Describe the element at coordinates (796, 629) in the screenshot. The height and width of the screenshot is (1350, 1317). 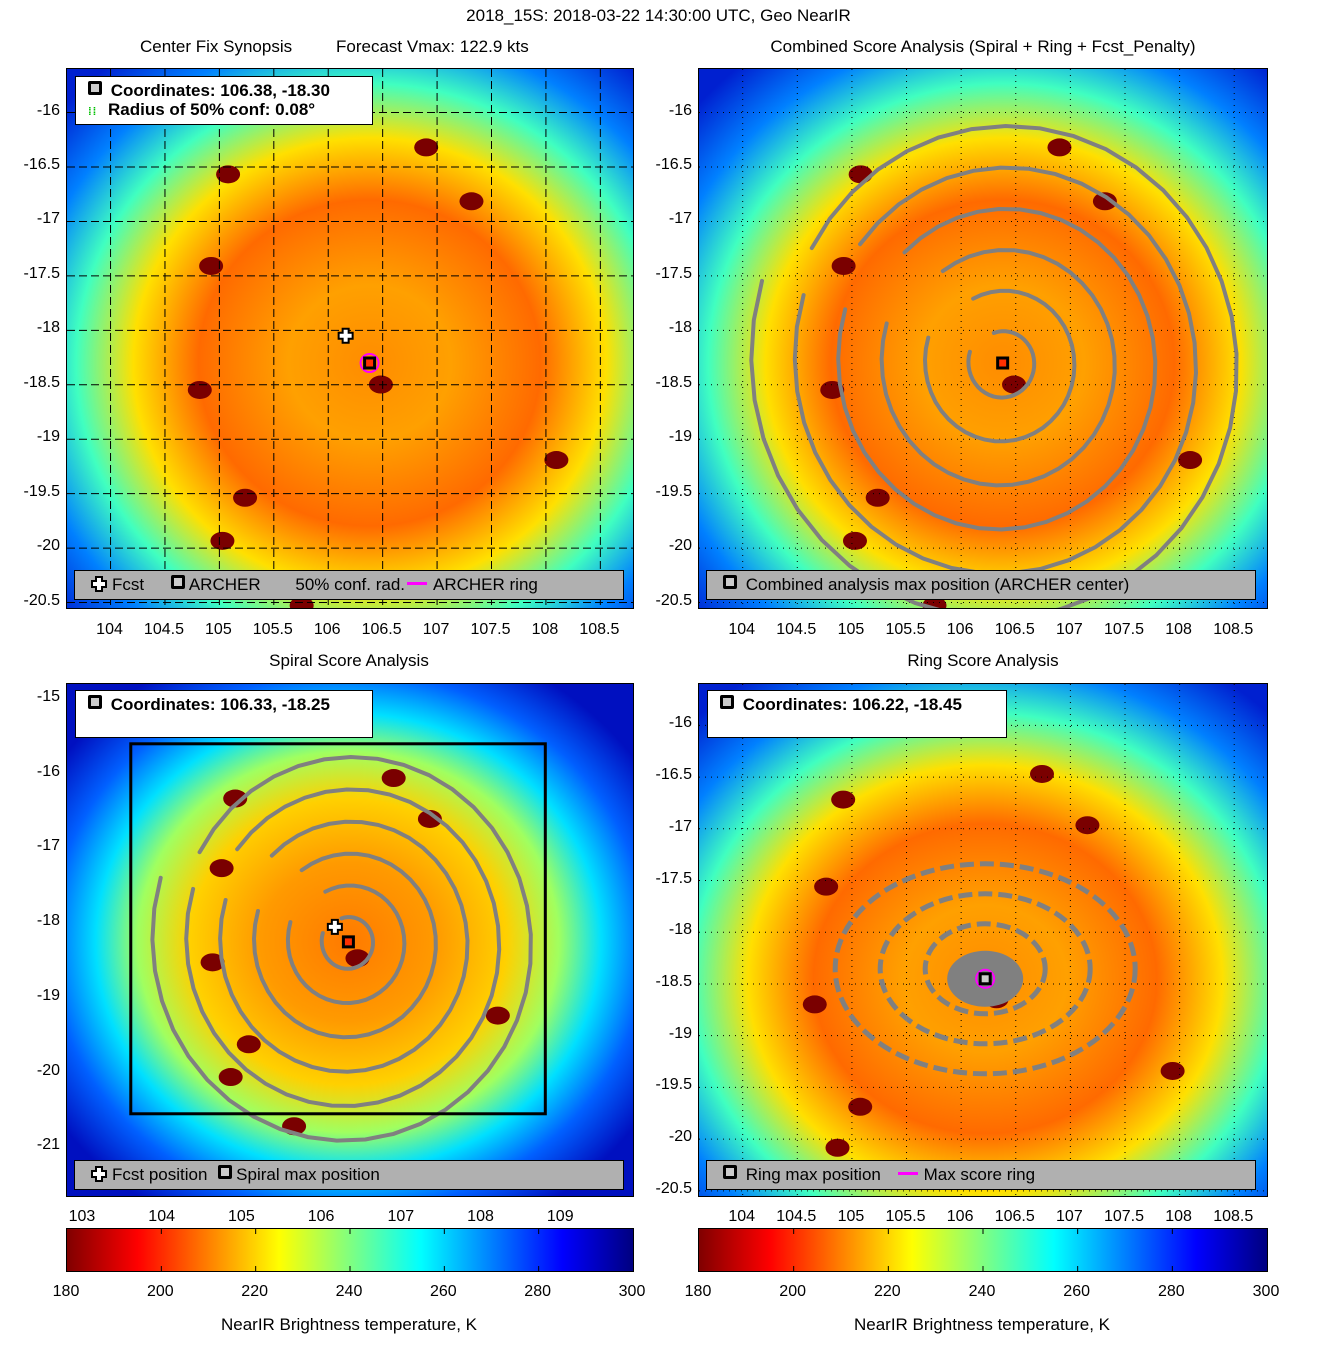
I see `x-tick-label: 104.5` at that location.